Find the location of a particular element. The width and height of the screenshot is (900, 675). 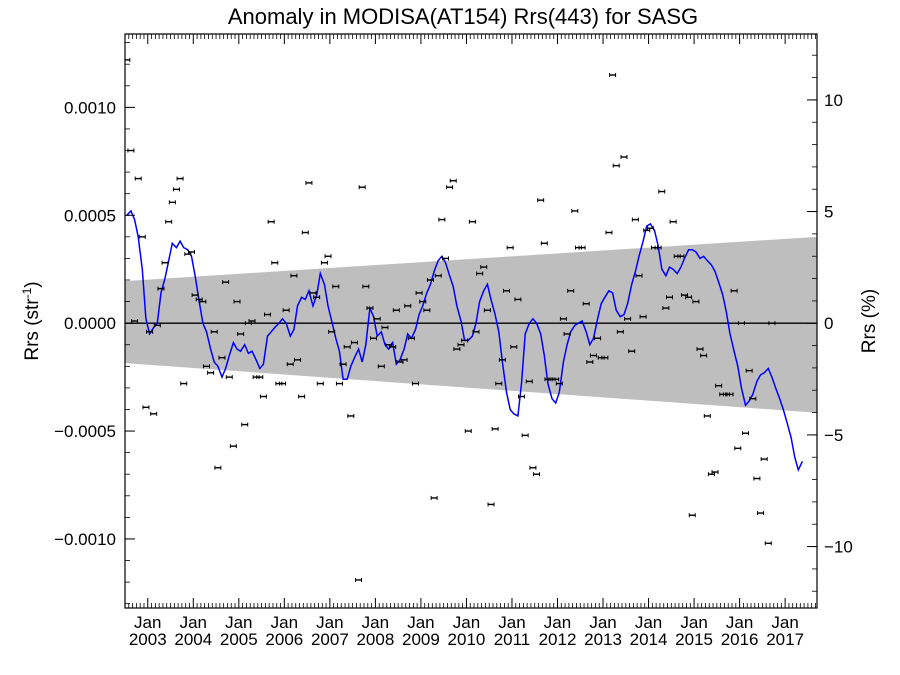

y-right-tick-label: 0 is located at coordinates (828, 323).